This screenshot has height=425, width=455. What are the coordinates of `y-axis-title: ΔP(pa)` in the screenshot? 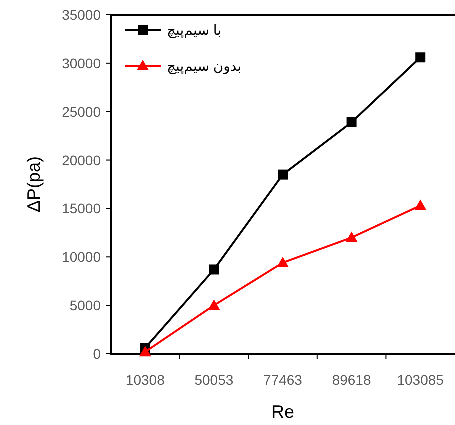 It's located at (34, 184).